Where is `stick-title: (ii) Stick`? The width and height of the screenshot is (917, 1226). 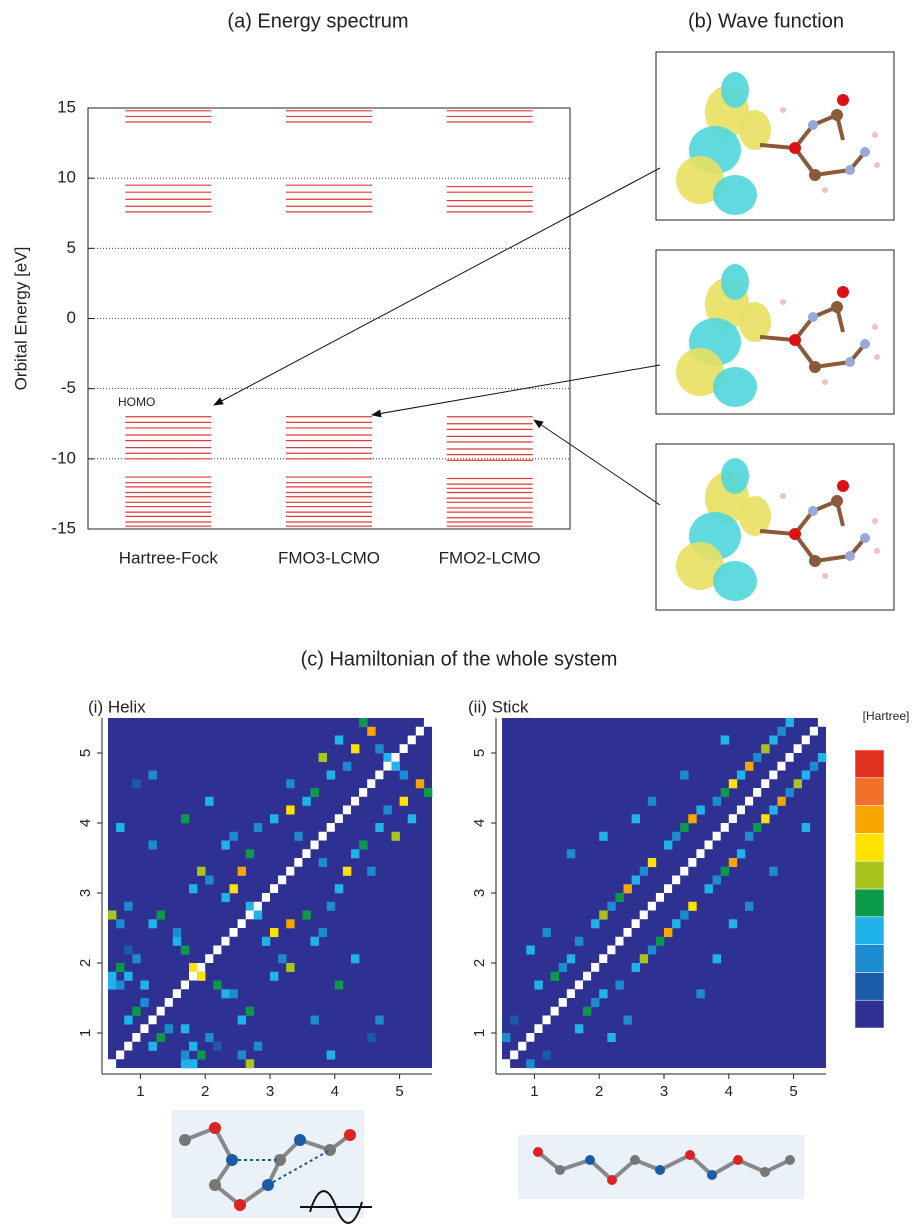
stick-title: (ii) Stick is located at coordinates (498, 706).